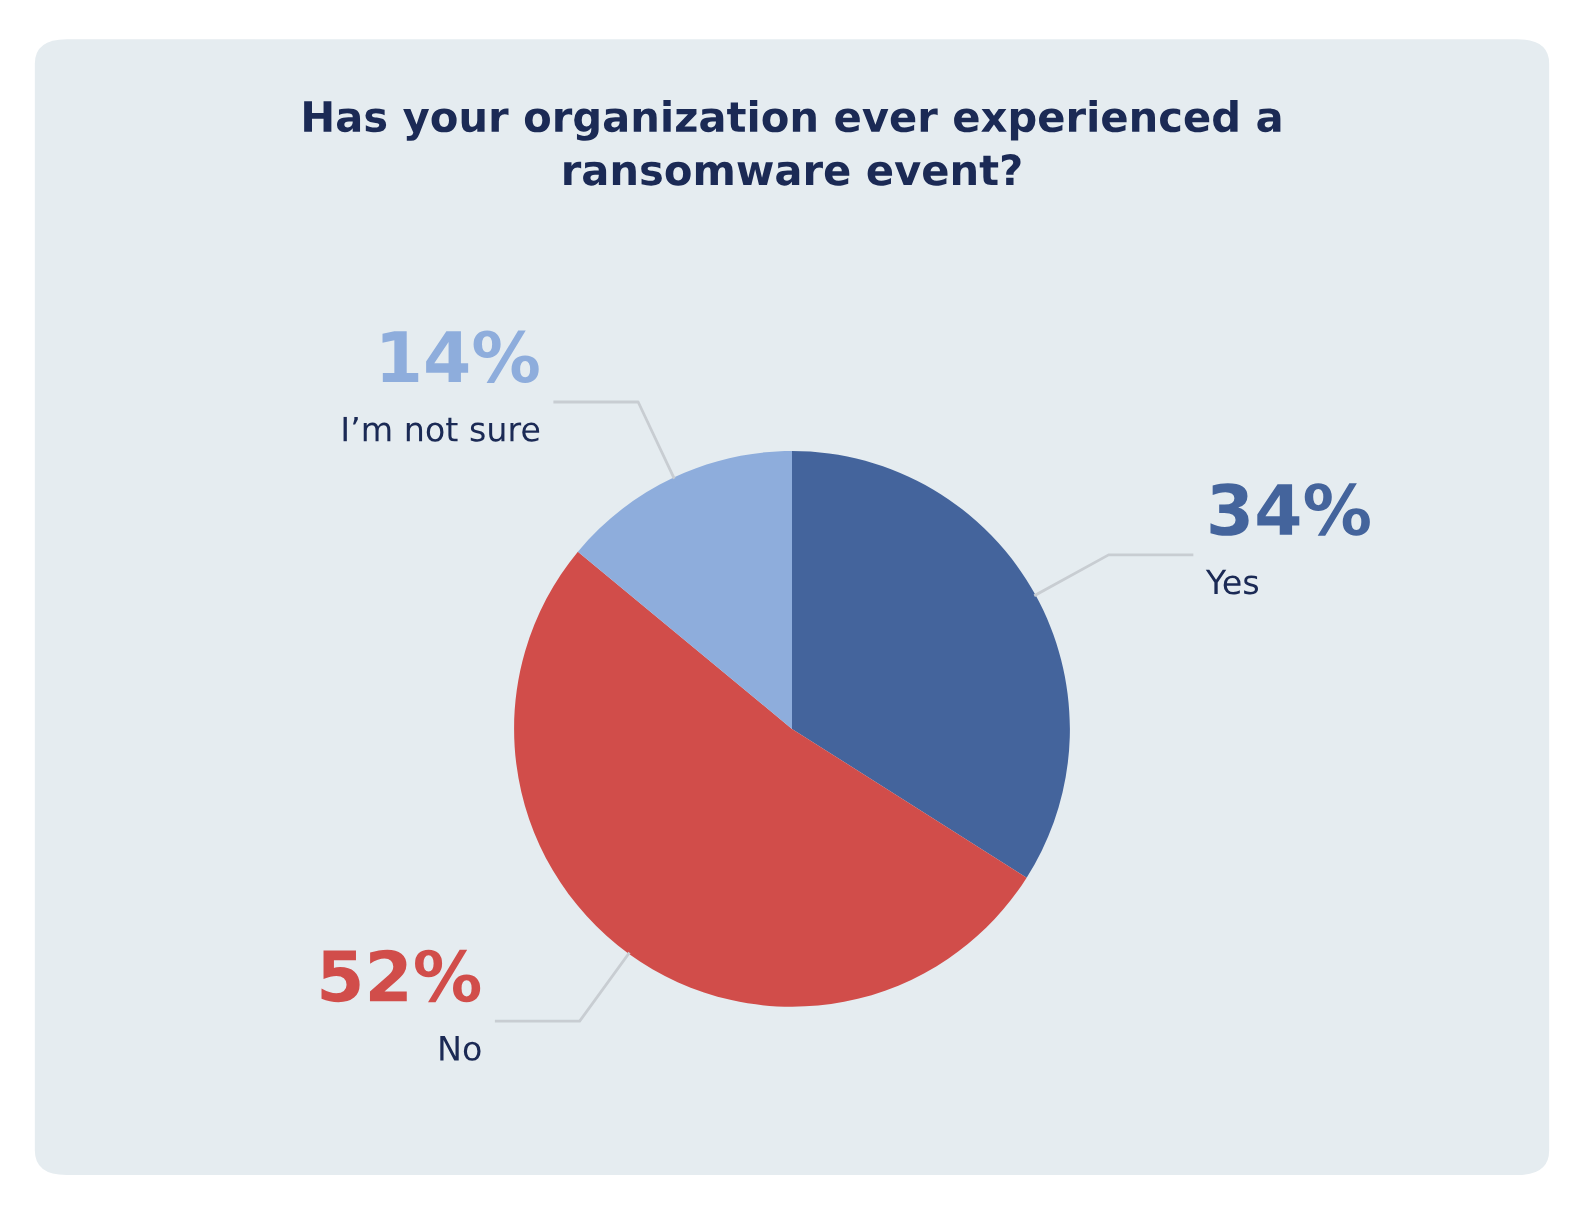  I want to click on chart-title: Has your organization ever experienced a ransomware event?, so click(792, 143).